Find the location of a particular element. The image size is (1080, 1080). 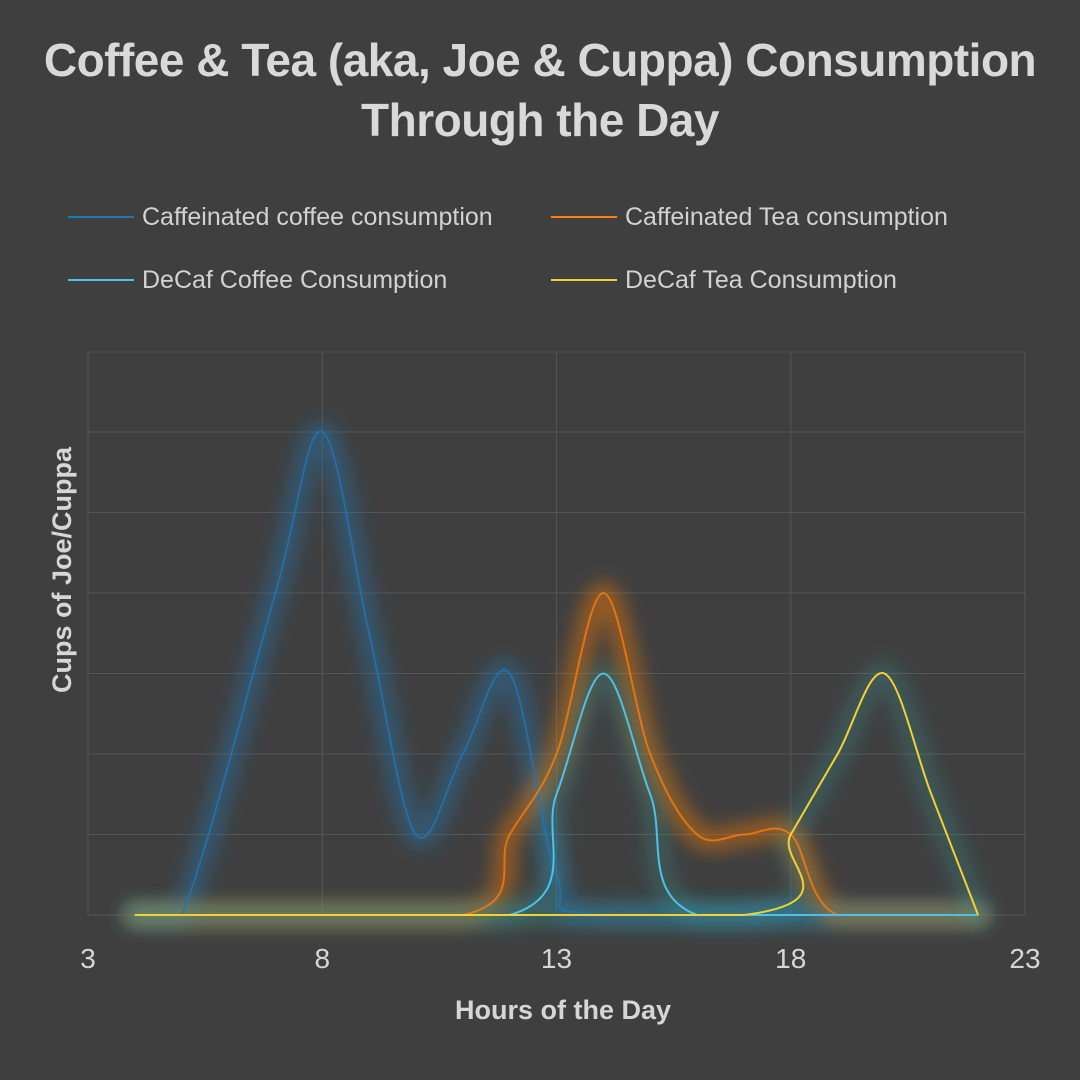

x-axis-ticks: 3 8 13 18 23 is located at coordinates (560, 958).